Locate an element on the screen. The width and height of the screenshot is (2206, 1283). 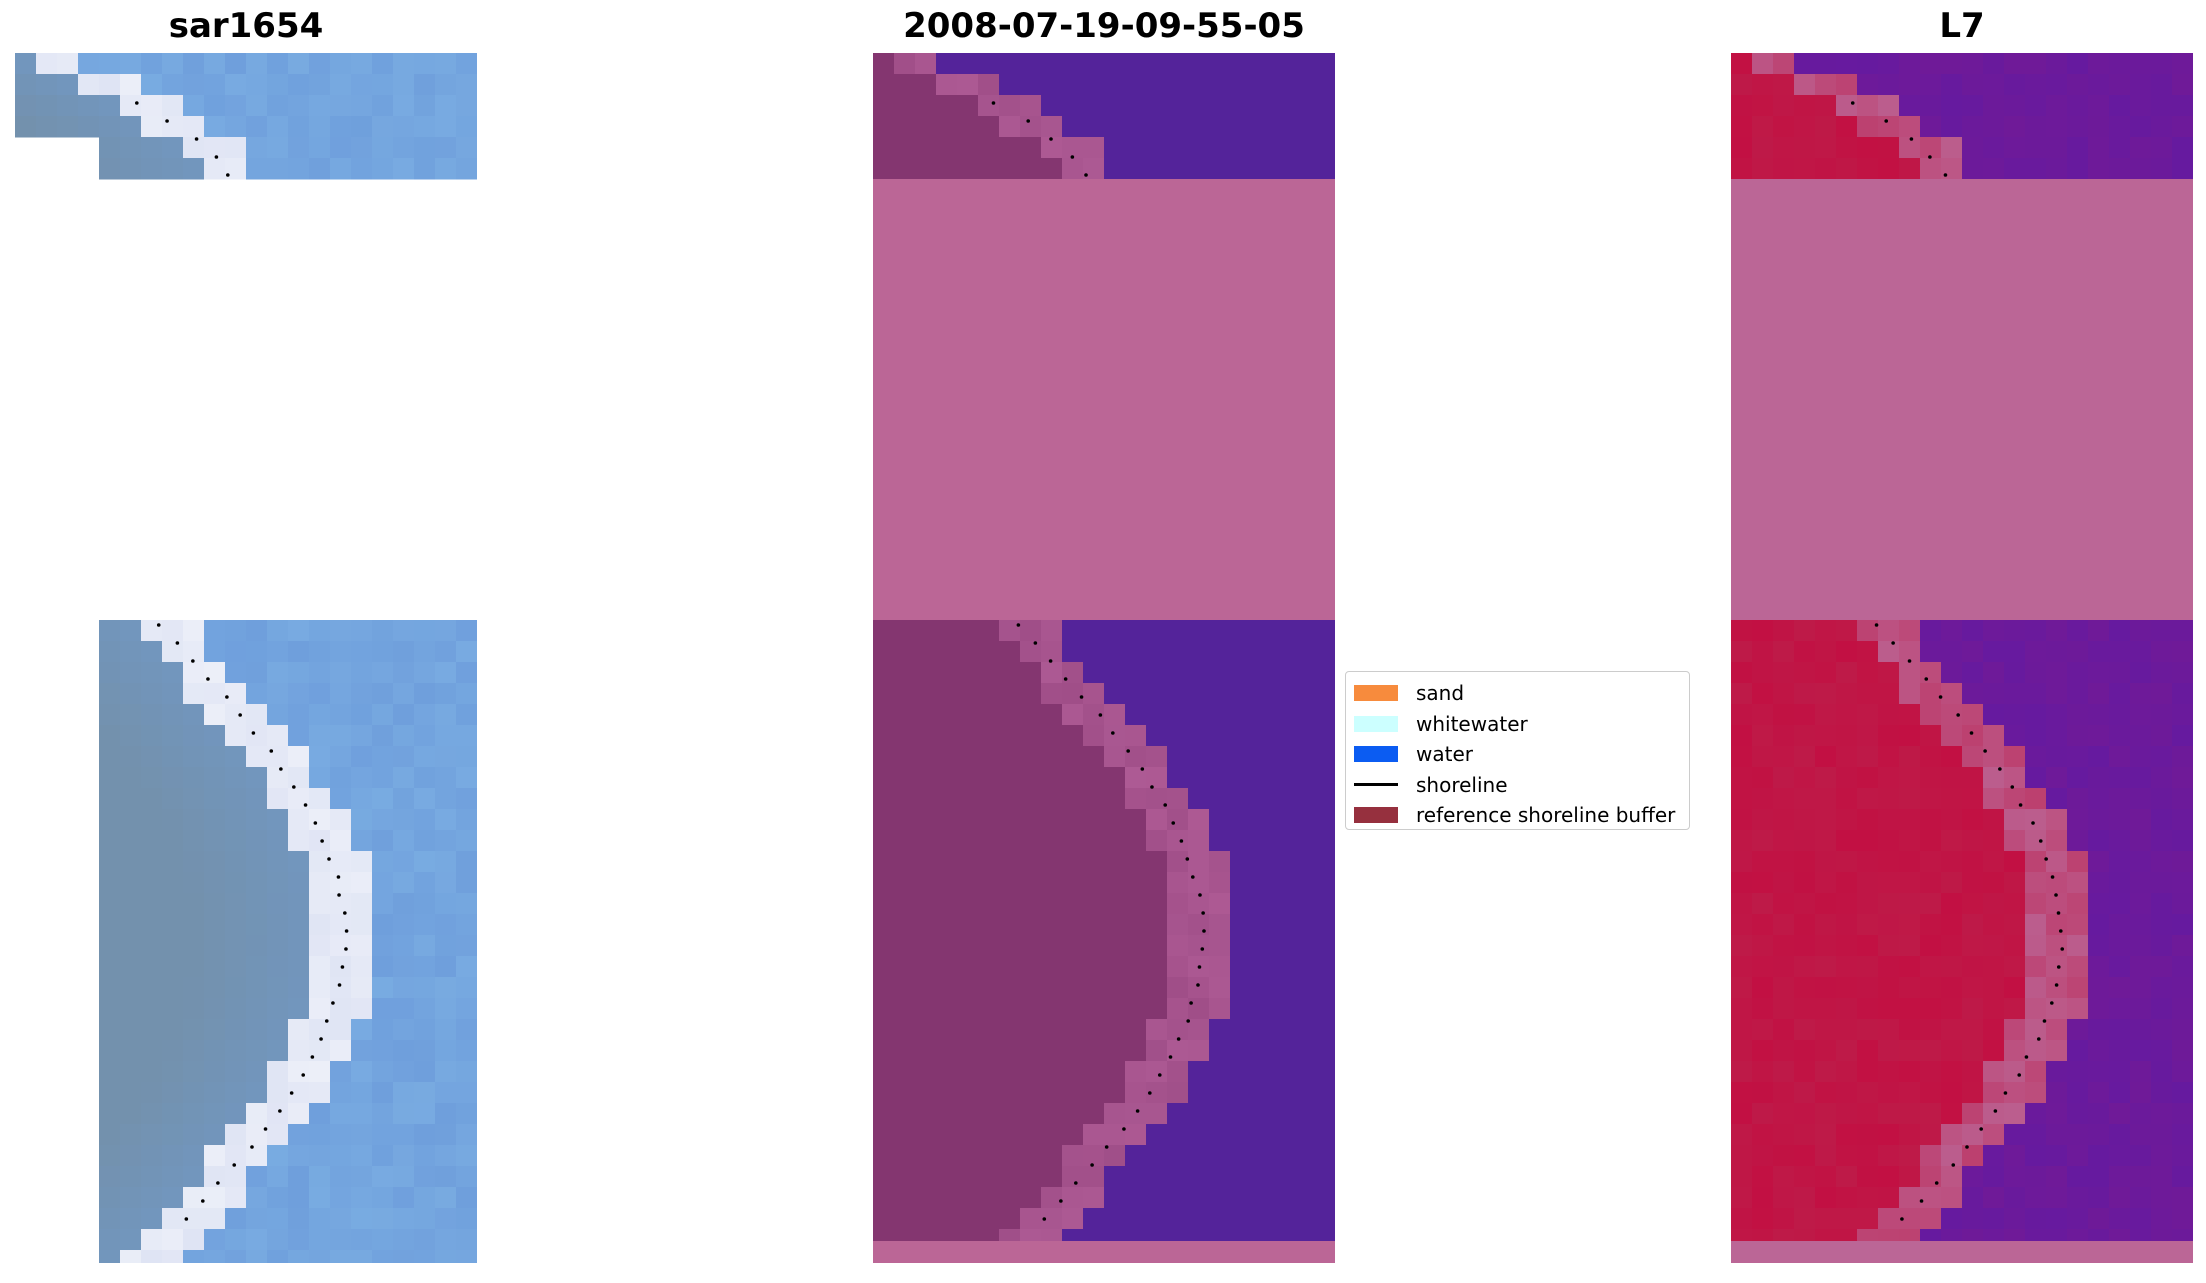
legend-item-buffer: reference shoreline buffer is located at coordinates (1517, 815).